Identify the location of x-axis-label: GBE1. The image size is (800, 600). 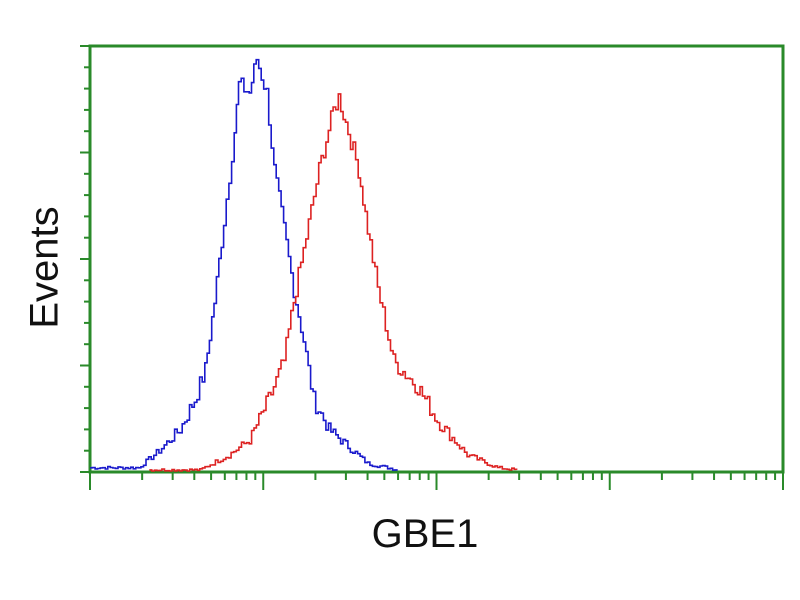
(425, 534).